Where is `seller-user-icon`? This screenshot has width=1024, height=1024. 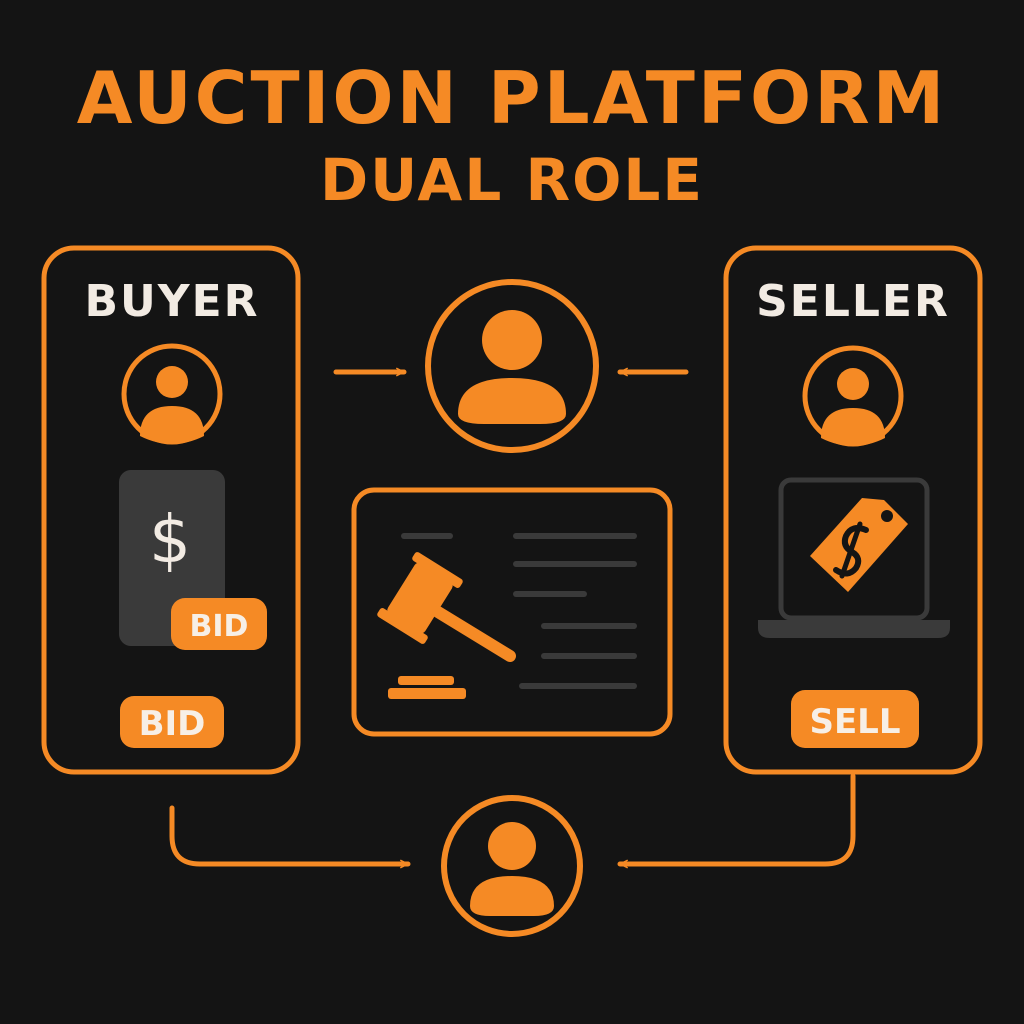 seller-user-icon is located at coordinates (853, 396).